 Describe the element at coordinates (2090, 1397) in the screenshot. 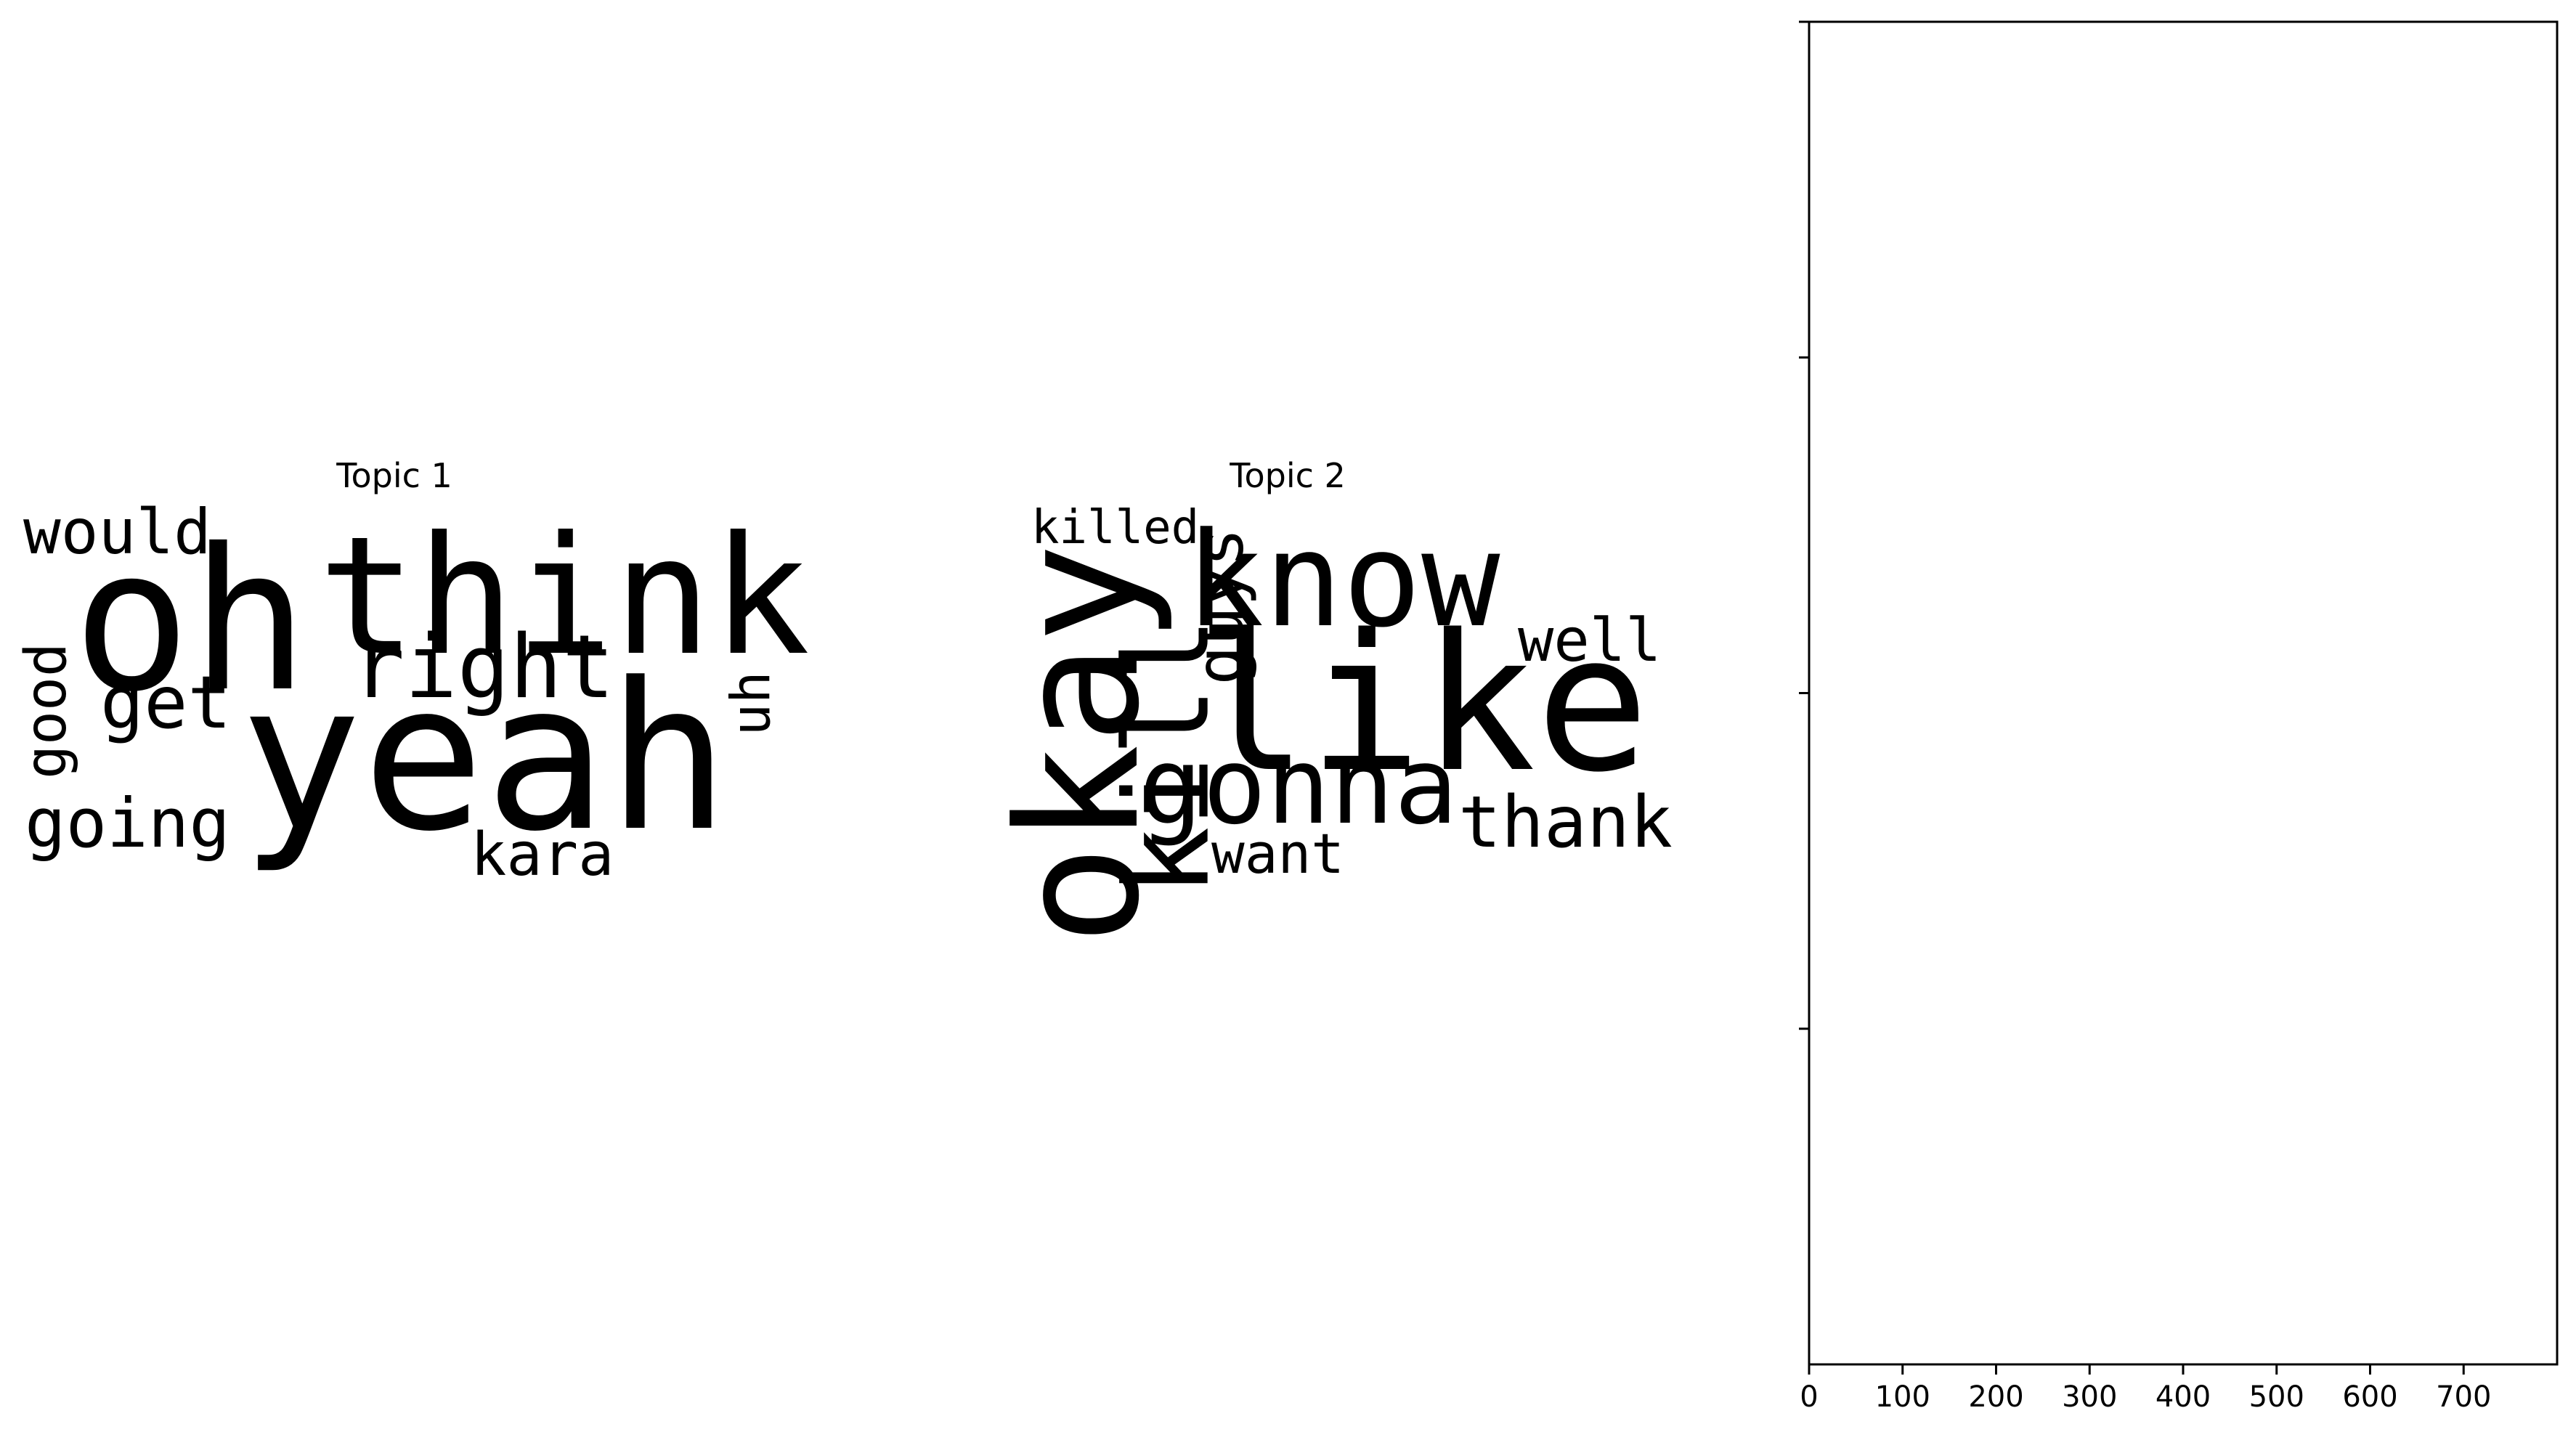

I see `x-tick-label: 300` at that location.